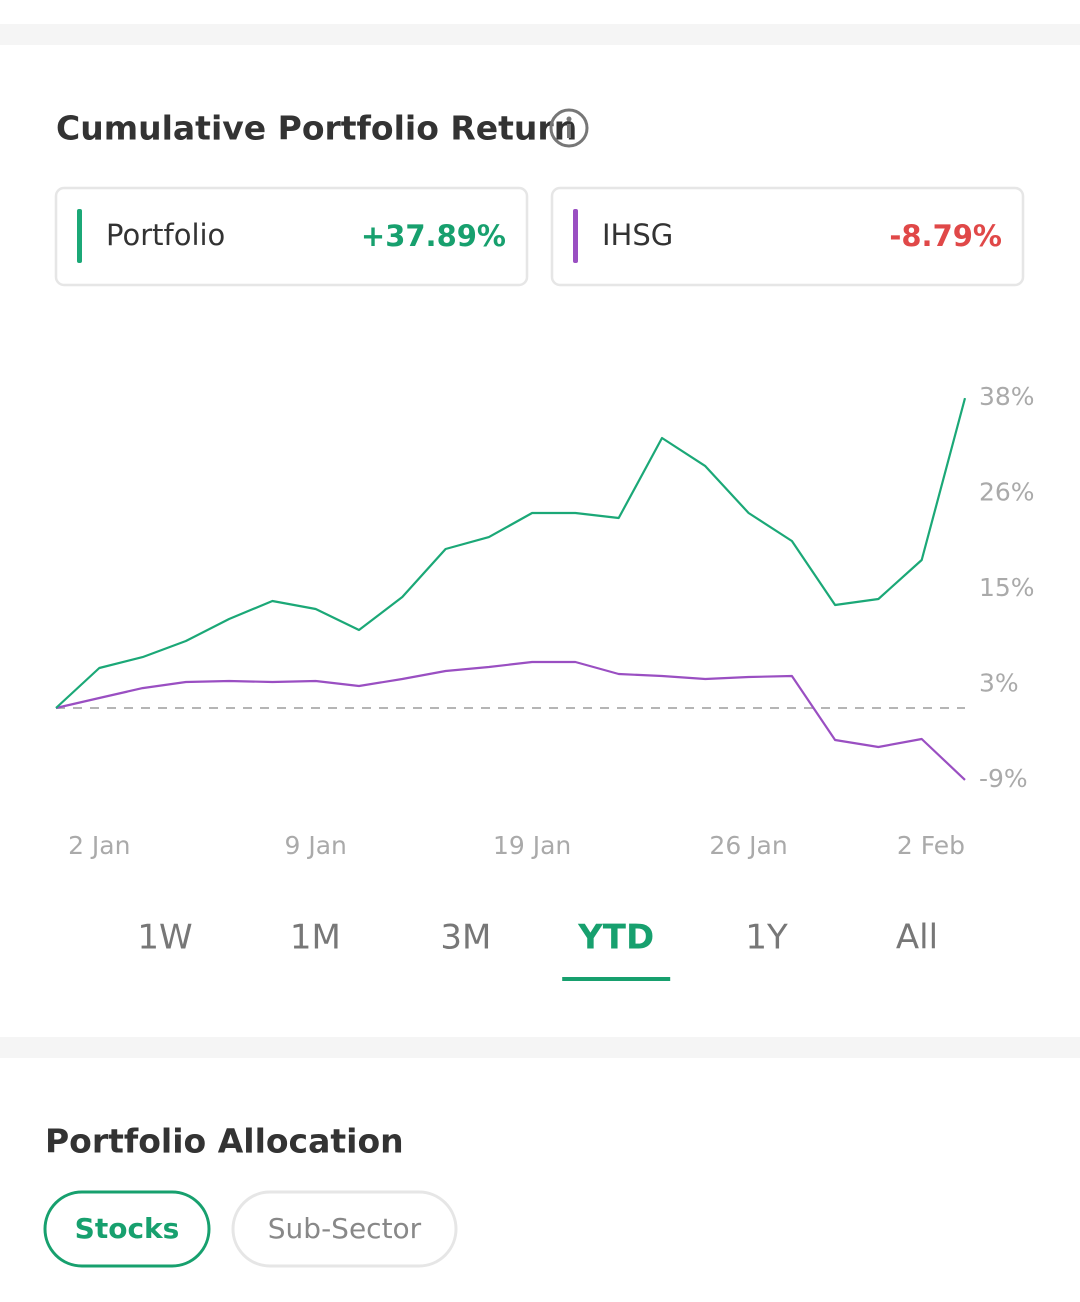  Describe the element at coordinates (569, 119) in the screenshot. I see `info-dot` at that location.